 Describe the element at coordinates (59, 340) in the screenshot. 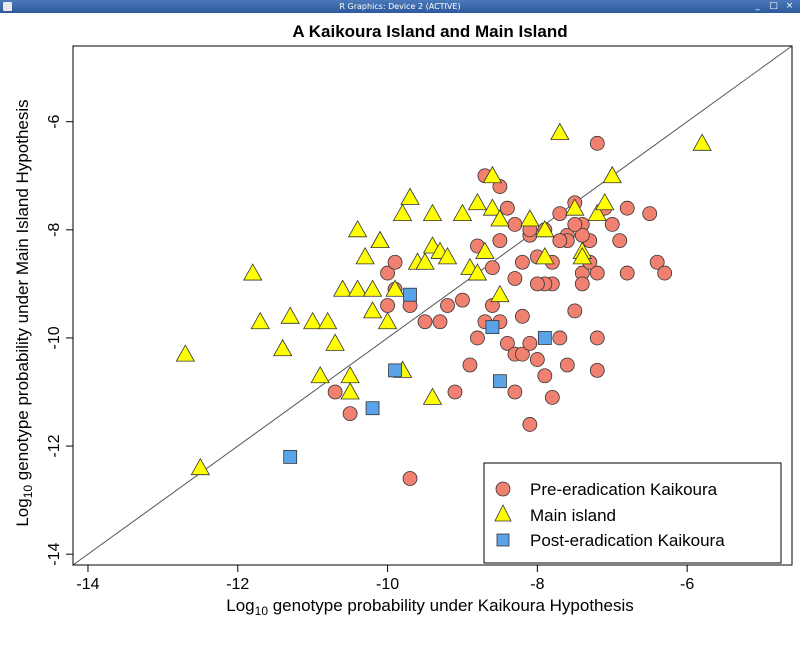

I see `y-axis: -14 -12 -10 -8 -6` at that location.